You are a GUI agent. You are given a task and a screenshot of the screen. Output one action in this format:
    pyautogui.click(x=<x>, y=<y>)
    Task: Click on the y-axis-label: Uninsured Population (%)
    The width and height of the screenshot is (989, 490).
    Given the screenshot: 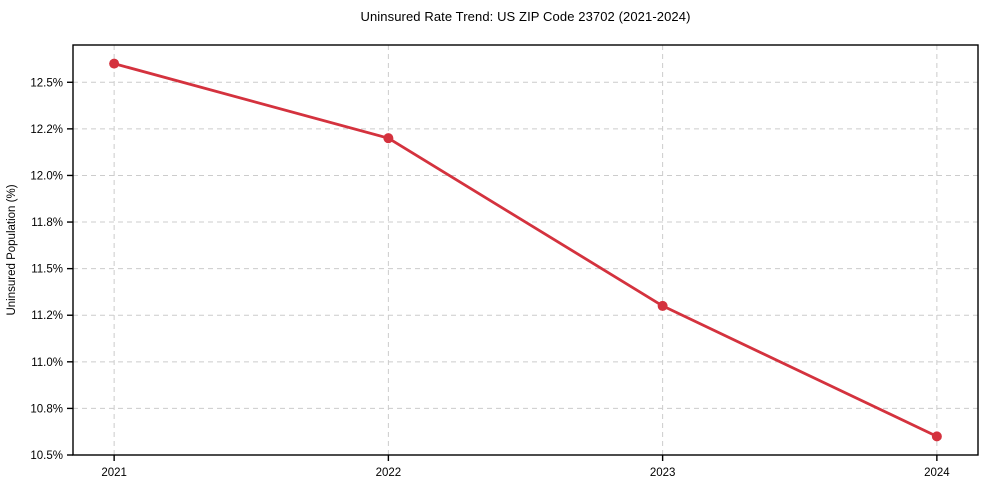 What is the action you would take?
    pyautogui.click(x=12, y=249)
    